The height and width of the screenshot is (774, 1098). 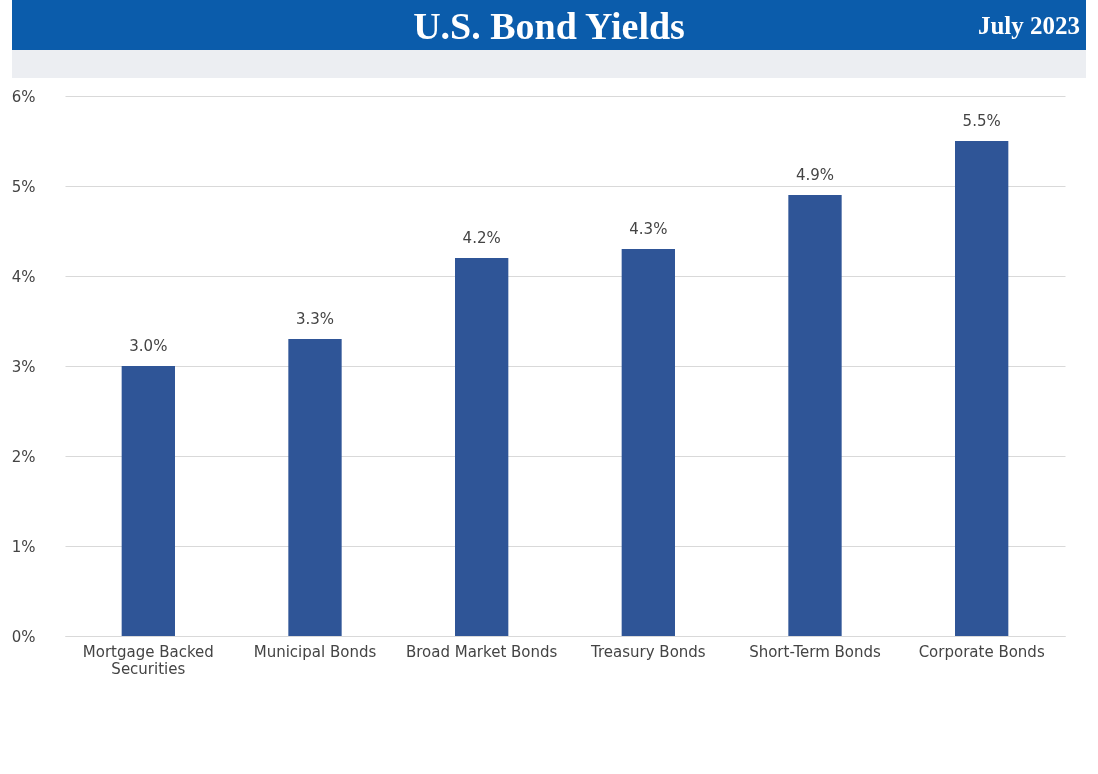 What do you see at coordinates (315, 651) in the screenshot?
I see `x-tick-label: Municipal Bonds` at bounding box center [315, 651].